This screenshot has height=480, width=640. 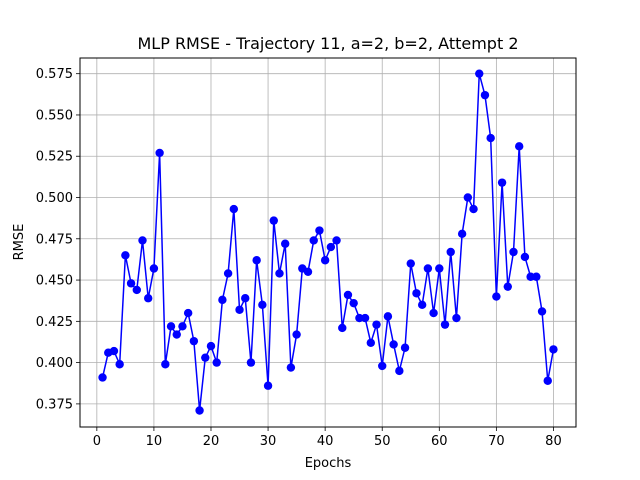 I want to click on y-tick-label: 0.450, so click(x=54, y=281).